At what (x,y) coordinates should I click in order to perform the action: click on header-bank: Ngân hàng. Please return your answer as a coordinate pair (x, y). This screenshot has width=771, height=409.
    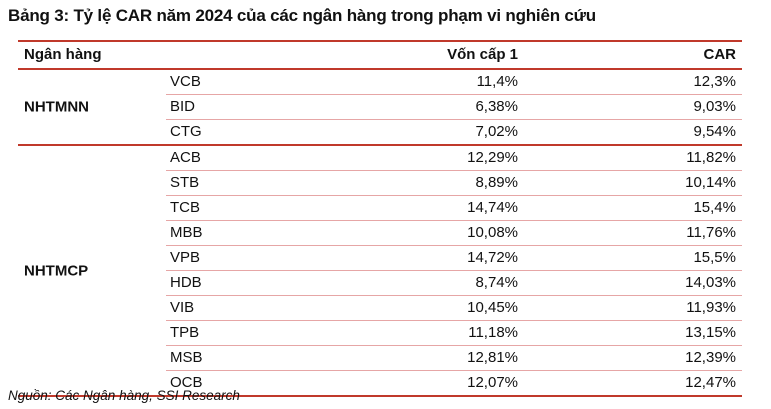
    Looking at the image, I should click on (63, 54).